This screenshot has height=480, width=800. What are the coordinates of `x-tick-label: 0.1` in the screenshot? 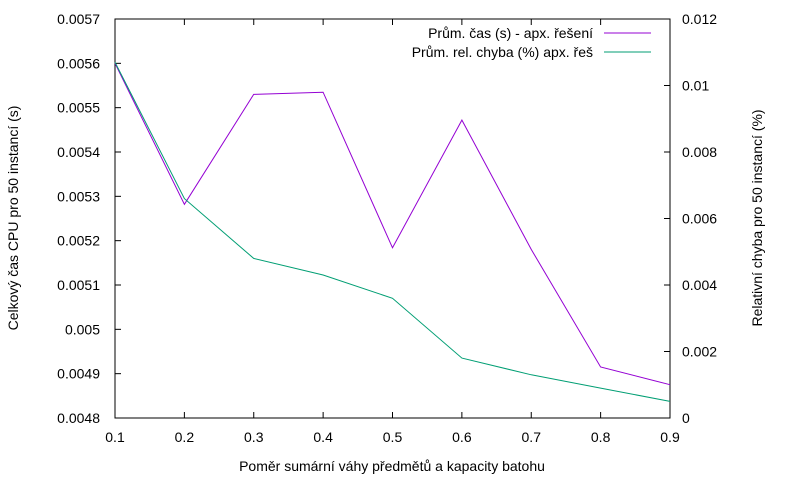 It's located at (115, 437).